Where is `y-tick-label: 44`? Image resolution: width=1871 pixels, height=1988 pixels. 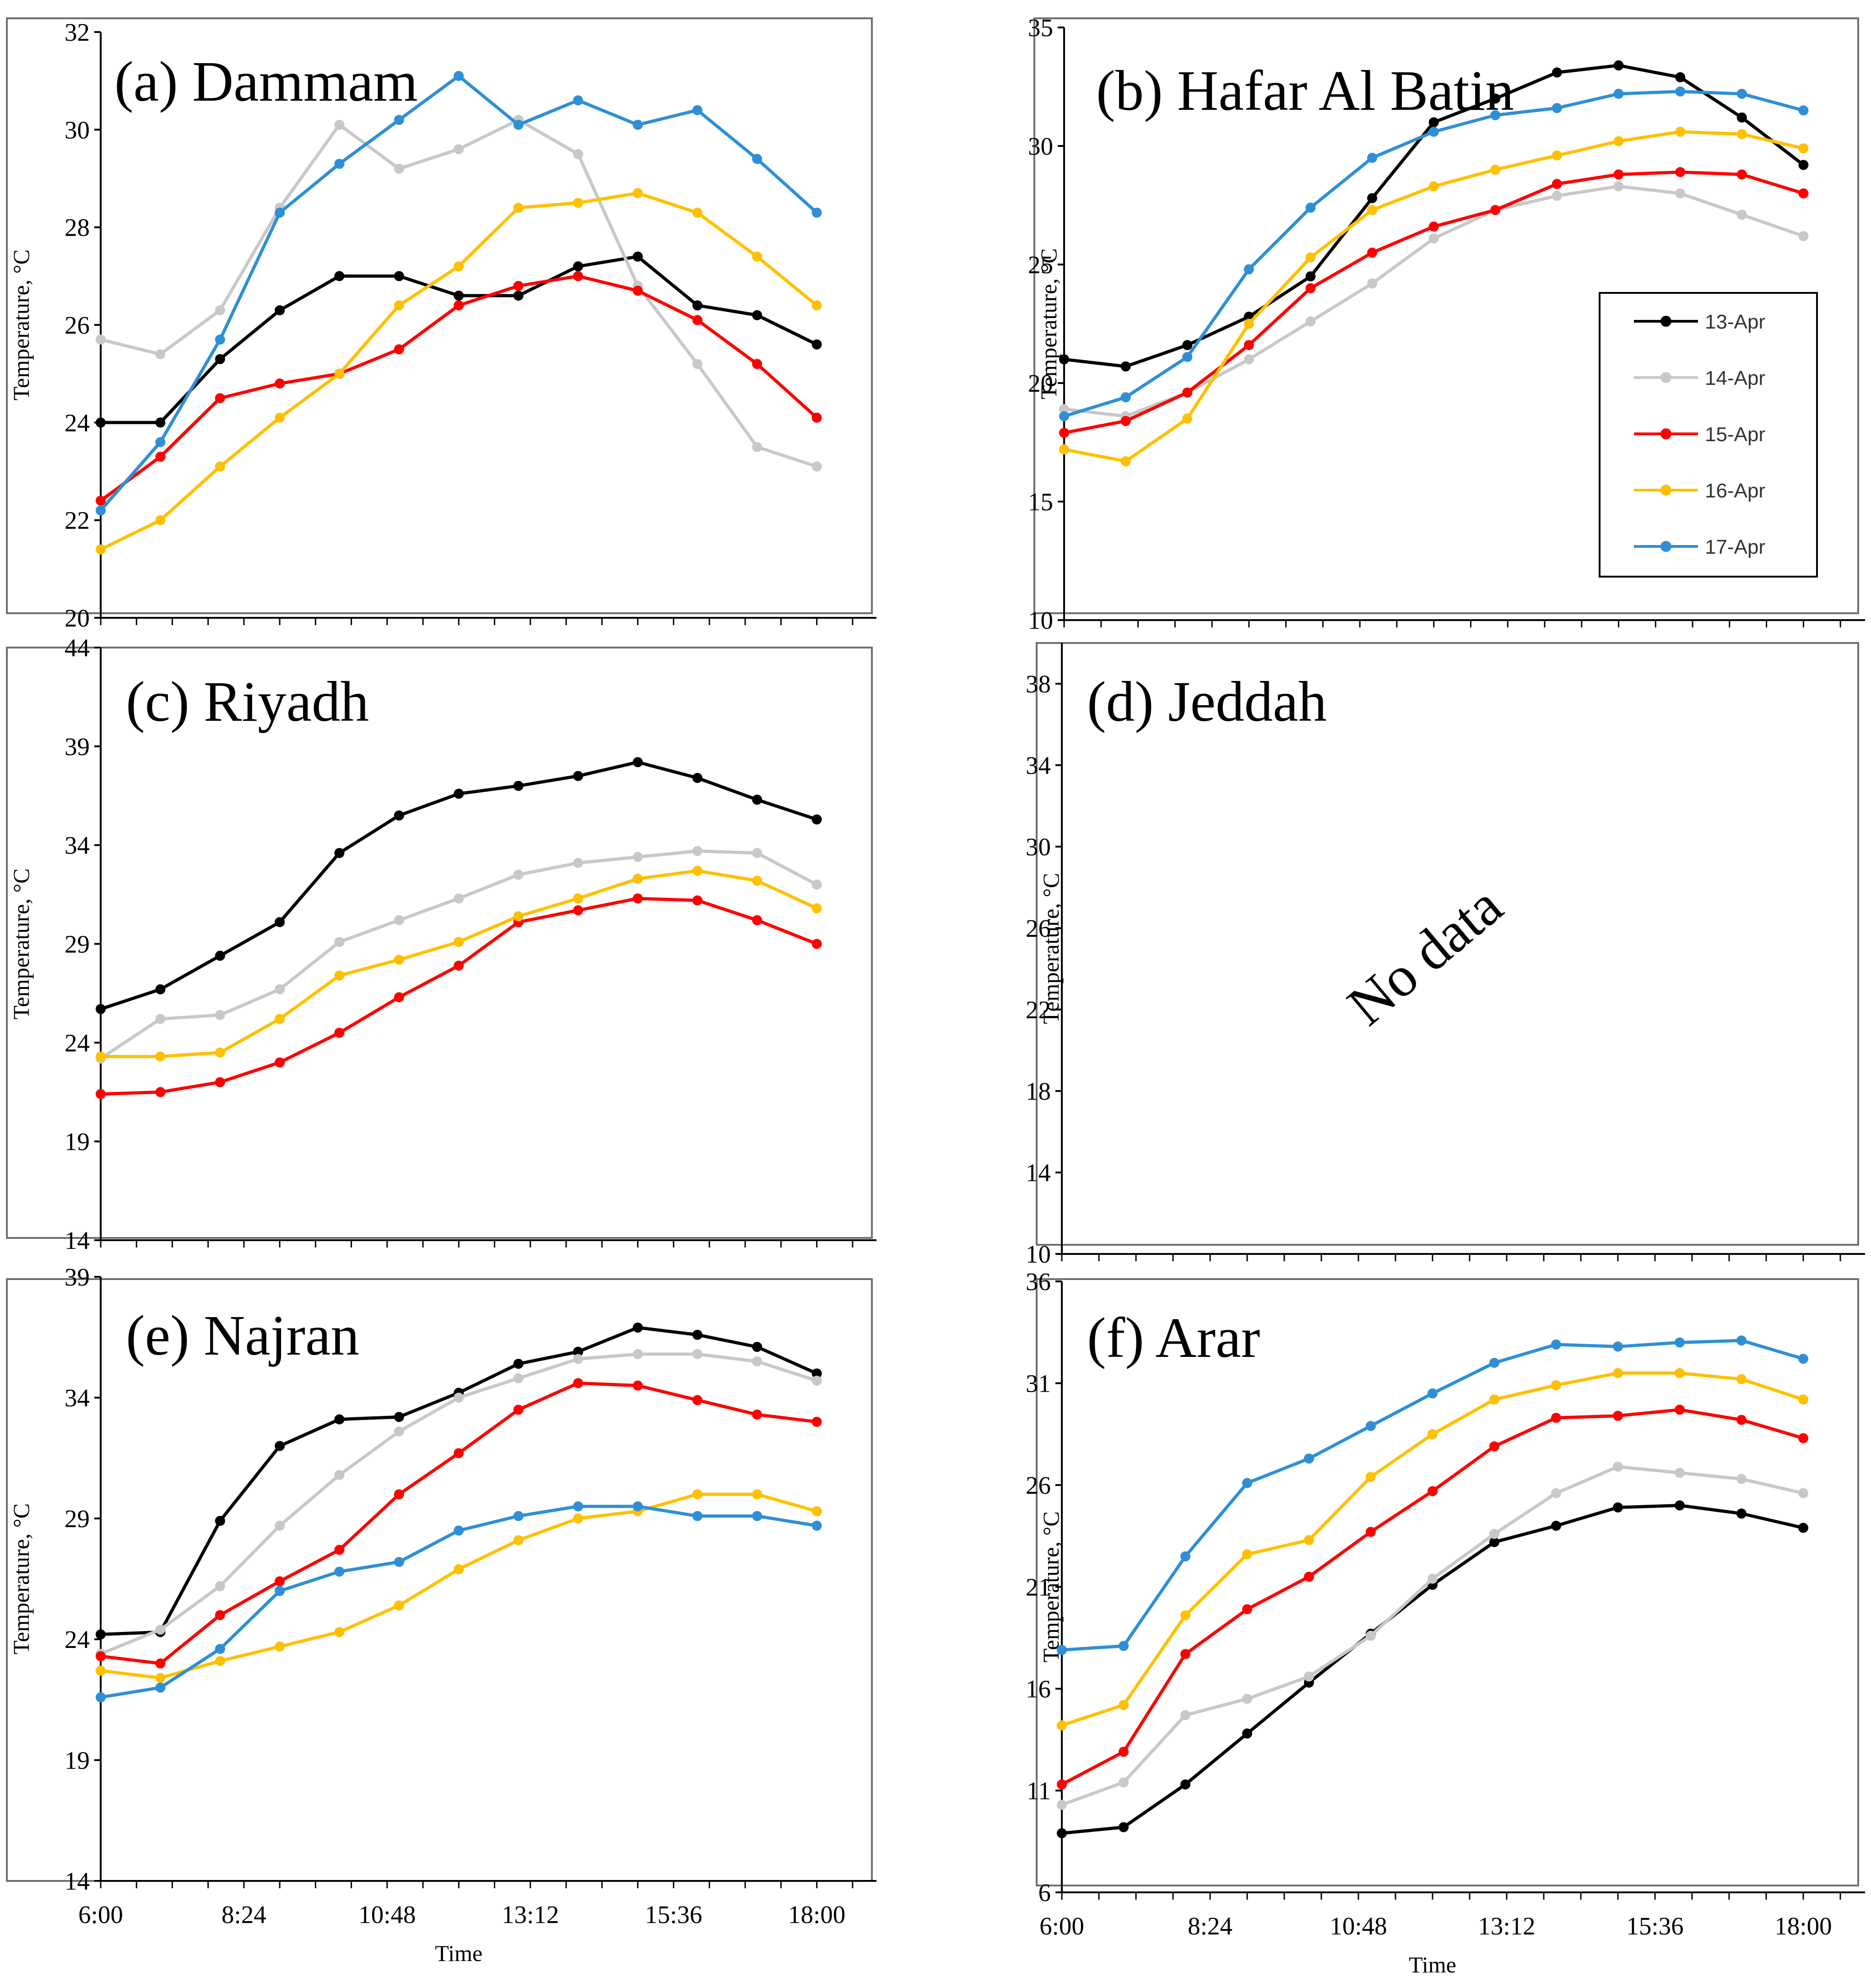
y-tick-label: 44 is located at coordinates (77, 648).